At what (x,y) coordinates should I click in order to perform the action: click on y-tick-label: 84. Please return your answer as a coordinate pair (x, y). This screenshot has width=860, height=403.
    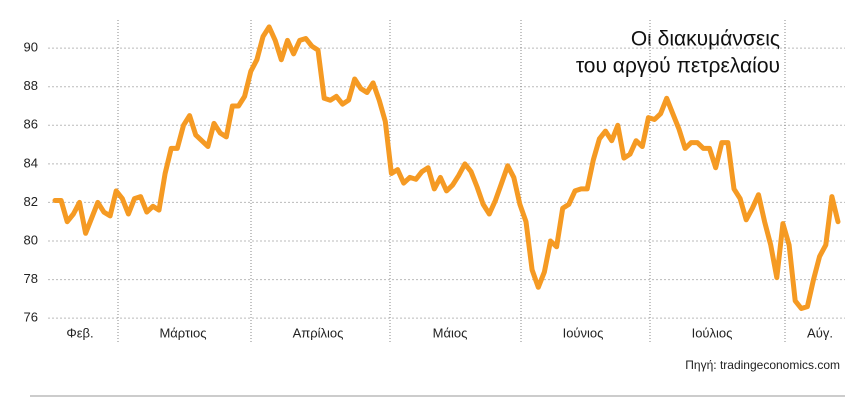
    Looking at the image, I should click on (31, 162).